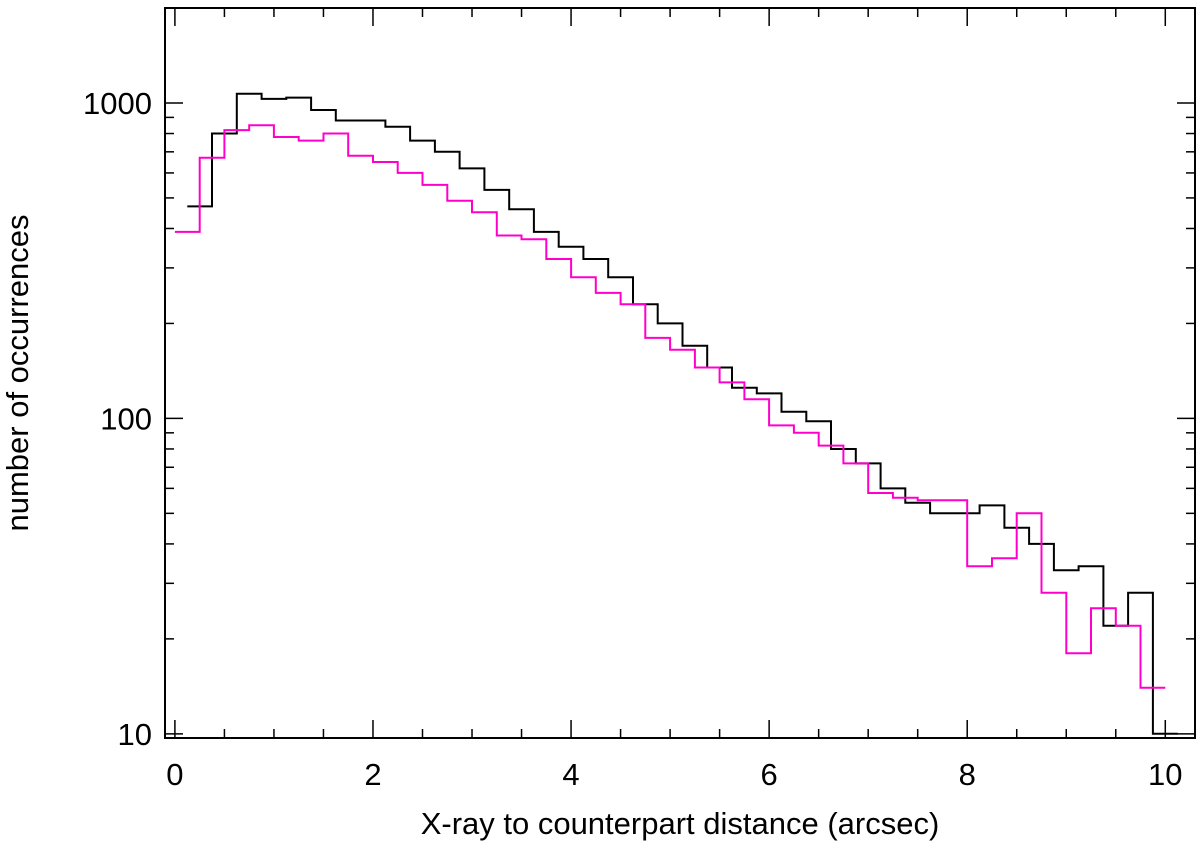 The height and width of the screenshot is (844, 1200). What do you see at coordinates (570, 774) in the screenshot?
I see `x-tick-label: 4` at bounding box center [570, 774].